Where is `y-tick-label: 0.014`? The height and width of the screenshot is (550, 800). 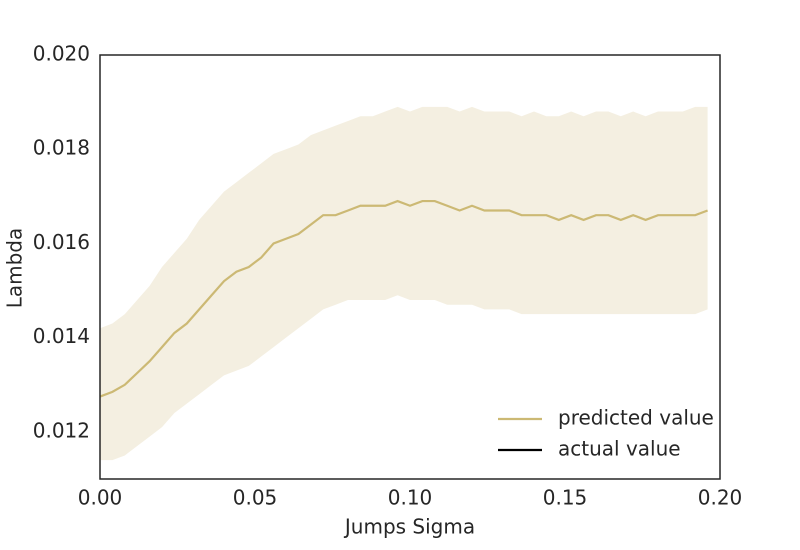 y-tick-label: 0.014 is located at coordinates (61, 336).